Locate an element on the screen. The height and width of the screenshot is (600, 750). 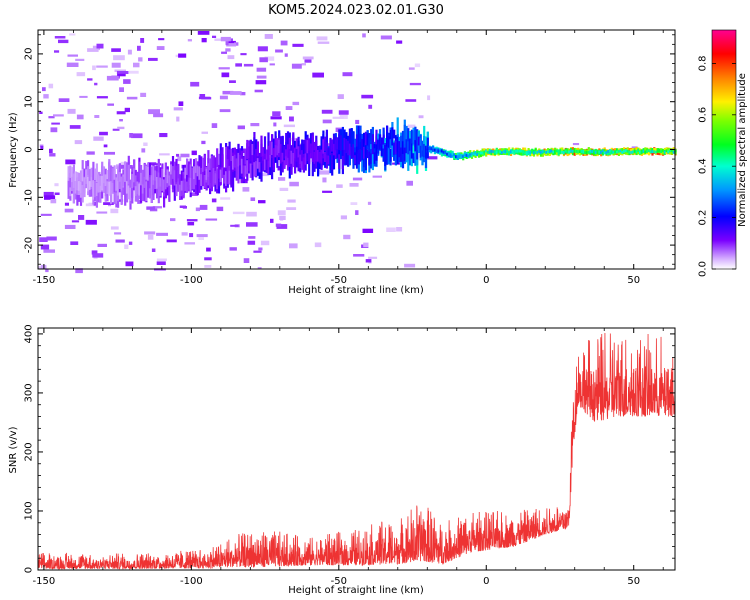
x-tick-label: -50 is located at coordinates (339, 280).